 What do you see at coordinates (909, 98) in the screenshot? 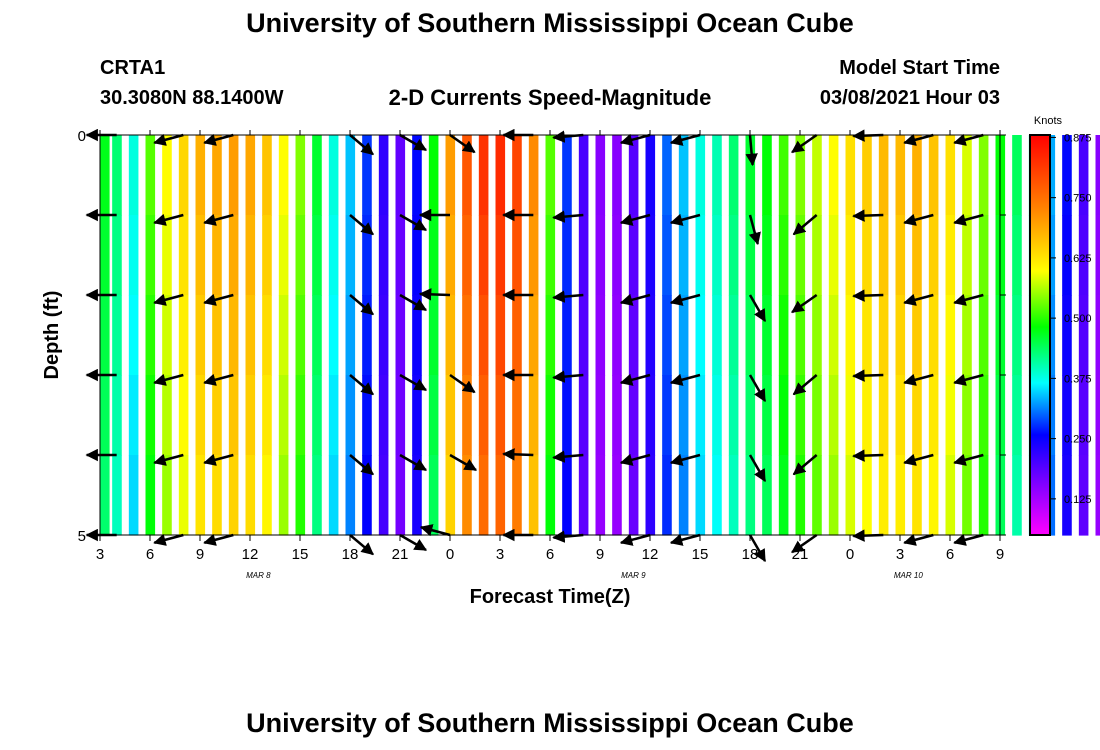
I see `model-start-value: 03/08/2021 Hour 03` at bounding box center [909, 98].